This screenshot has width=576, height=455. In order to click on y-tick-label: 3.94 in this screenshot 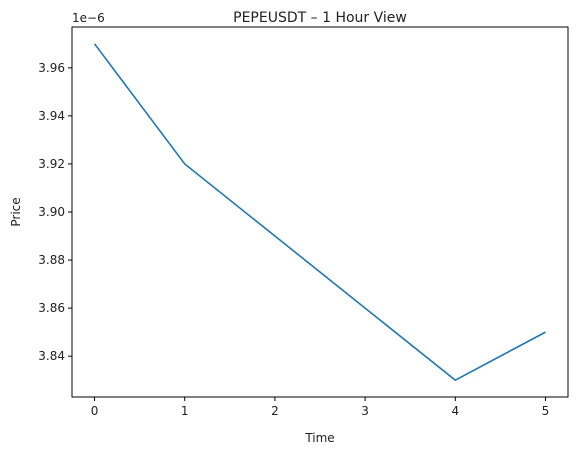, I will do `click(51, 116)`.